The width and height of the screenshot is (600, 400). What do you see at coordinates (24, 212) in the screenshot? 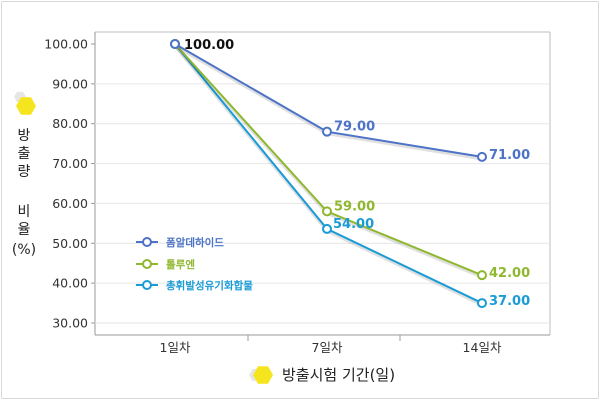
I see `y-axis-title-char: 비` at bounding box center [24, 212].